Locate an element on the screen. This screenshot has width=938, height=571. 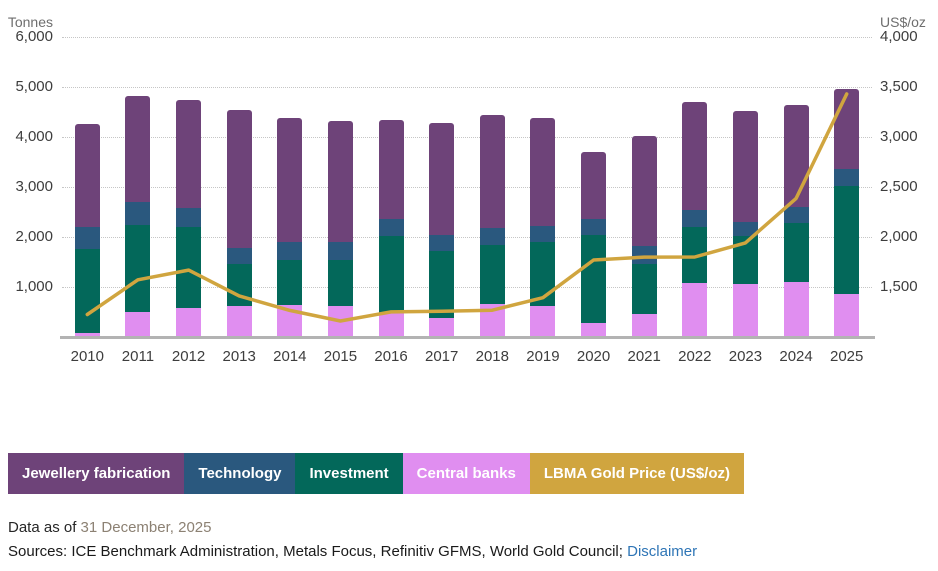
legend-item-technology: Technology is located at coordinates (240, 473).